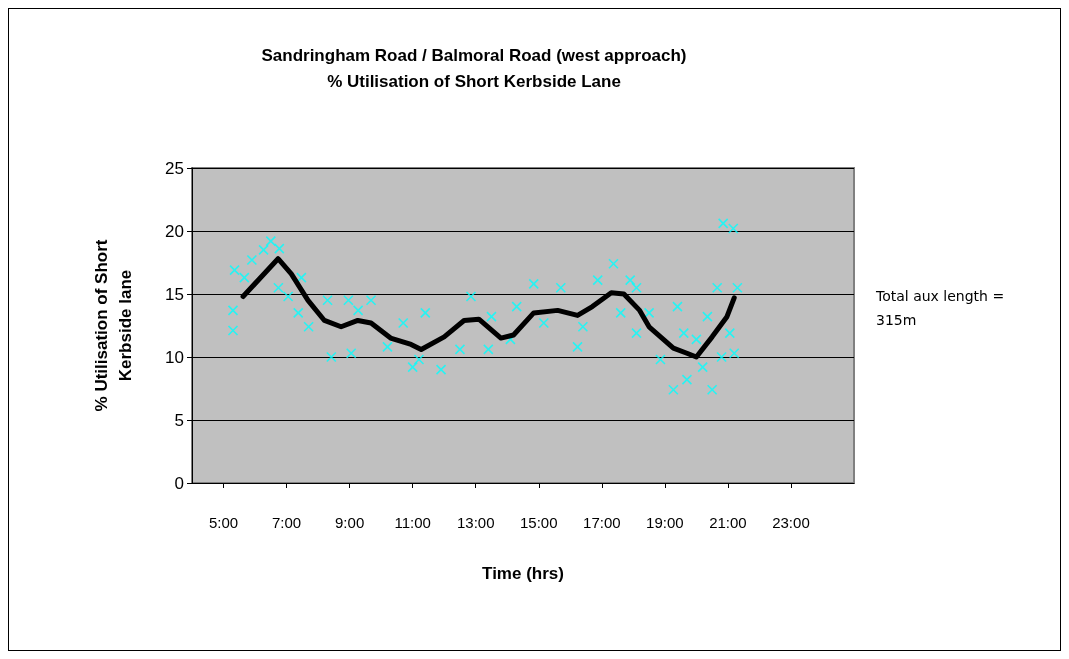 The width and height of the screenshot is (1069, 659). I want to click on y-tick-label: 20, so click(174, 231).